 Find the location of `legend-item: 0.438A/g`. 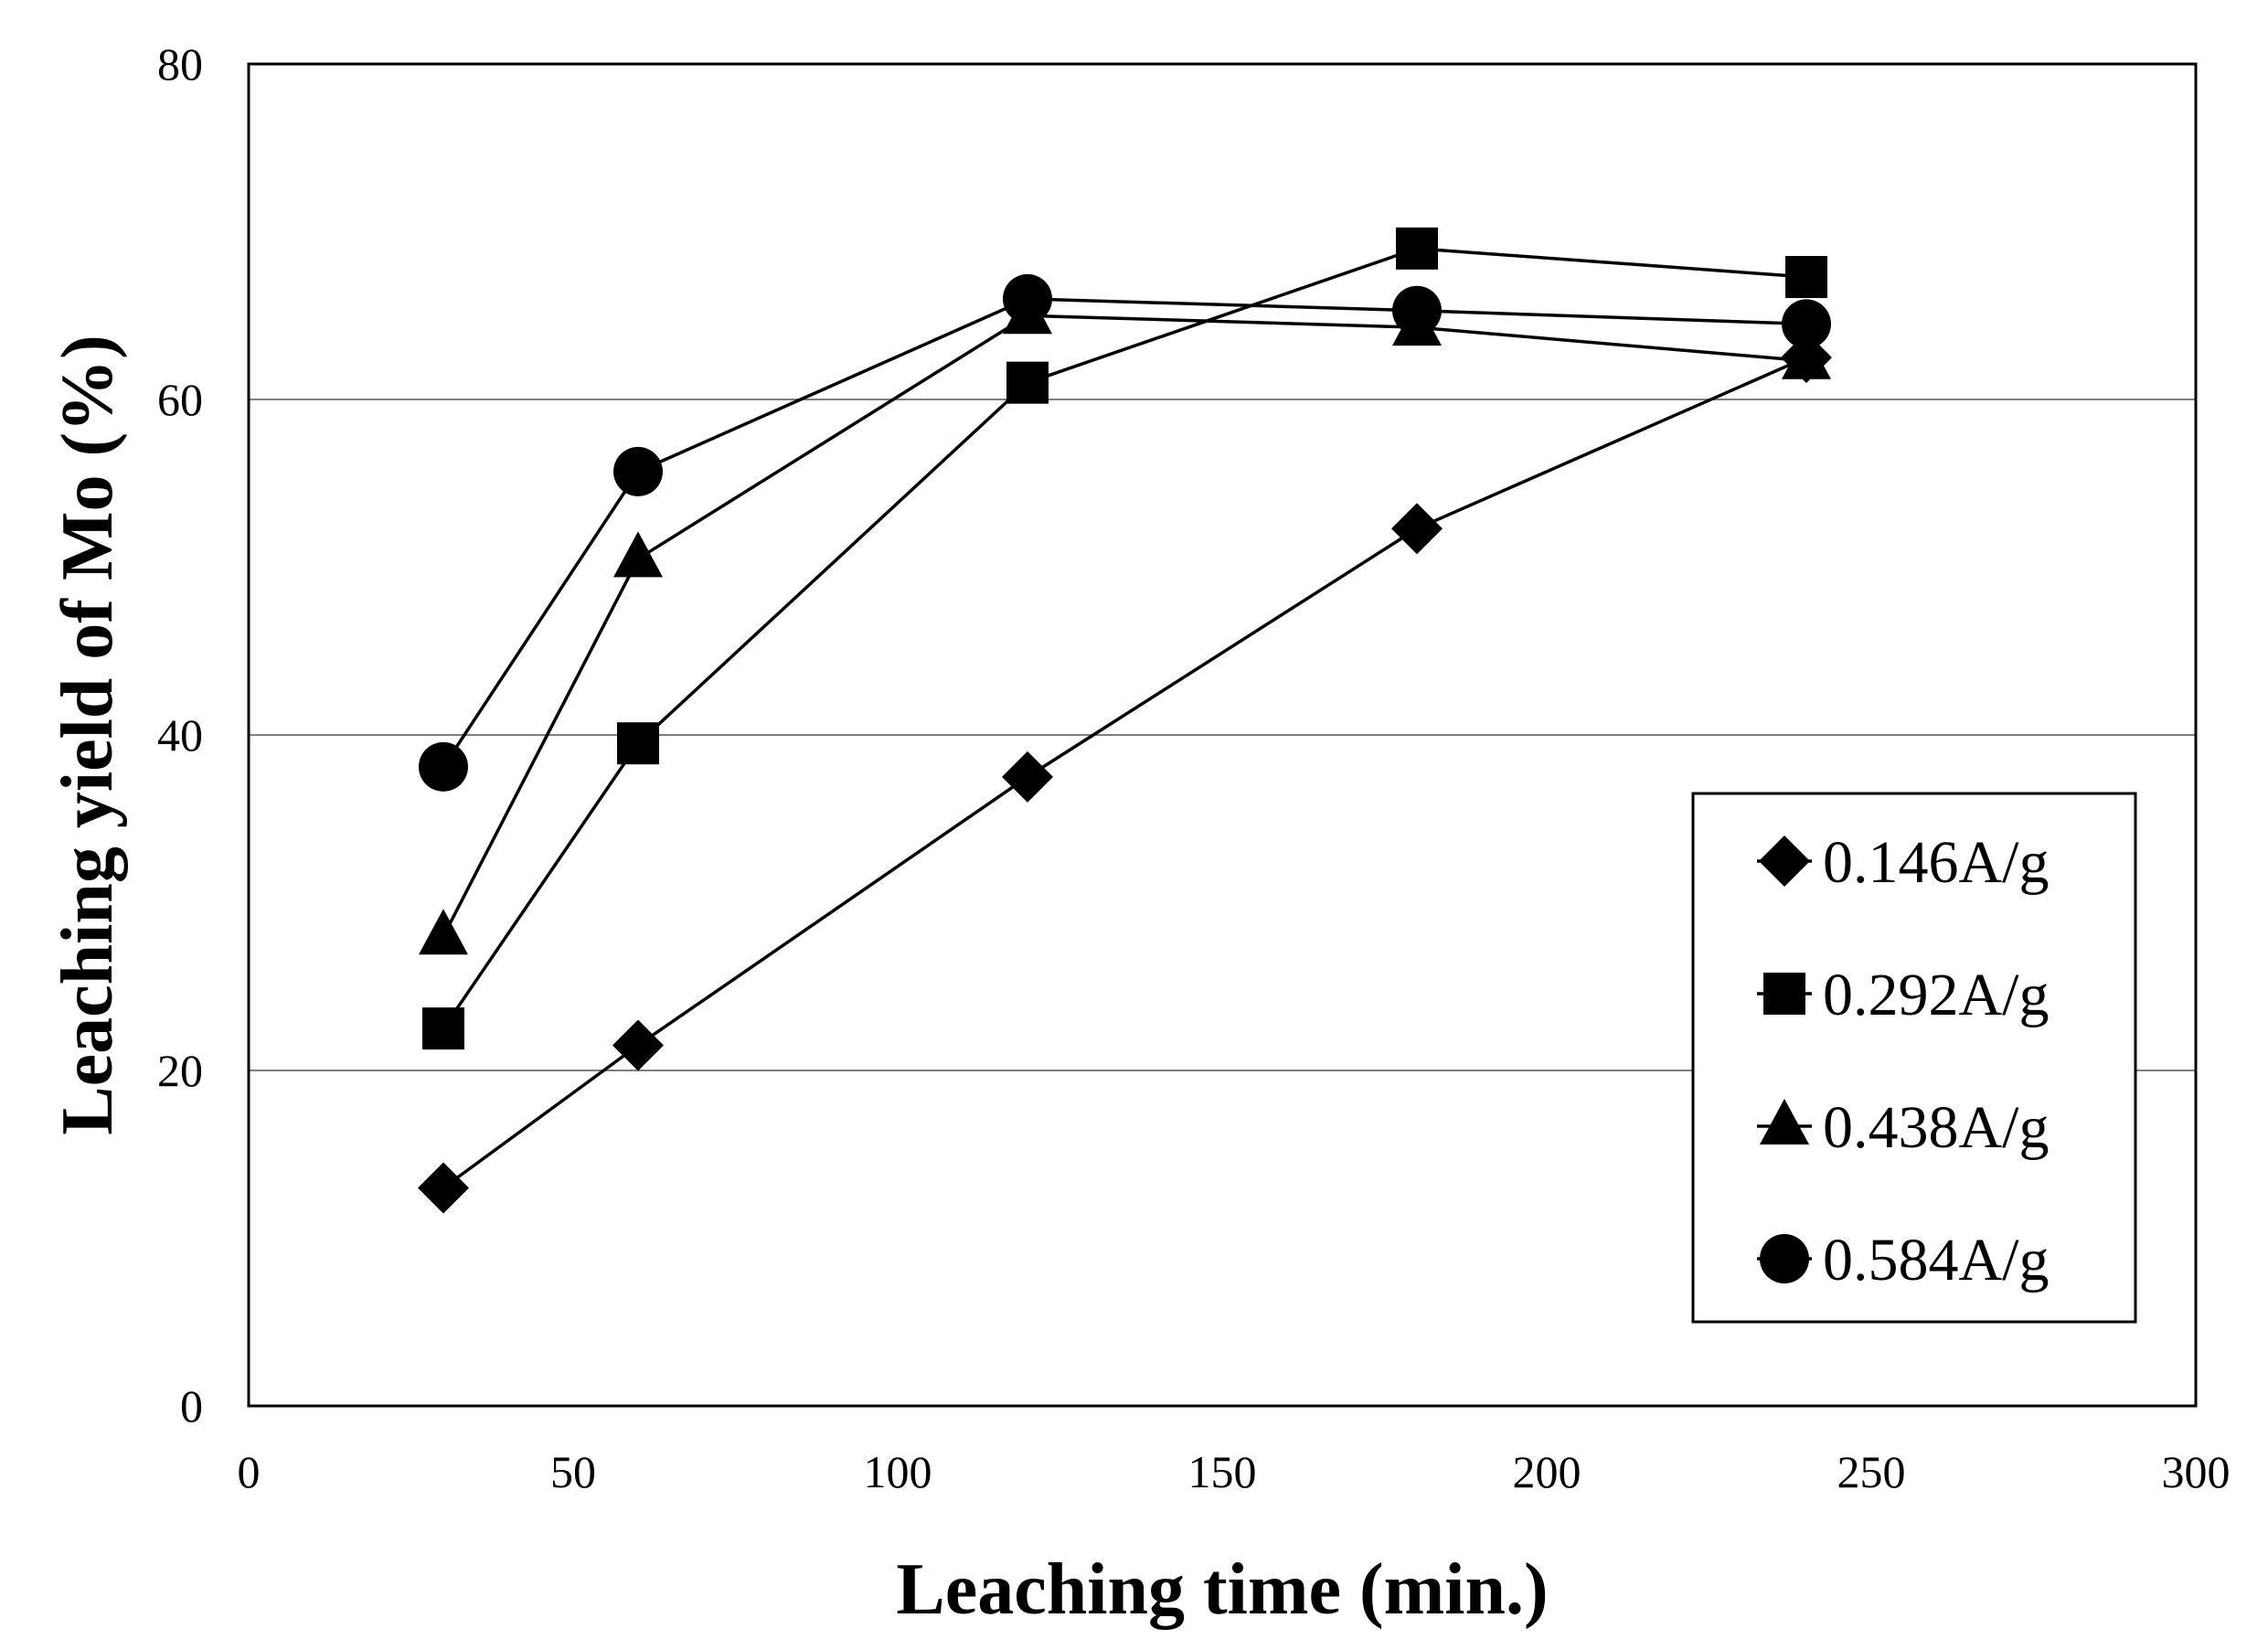

legend-item: 0.438A/g is located at coordinates (1903, 1128).